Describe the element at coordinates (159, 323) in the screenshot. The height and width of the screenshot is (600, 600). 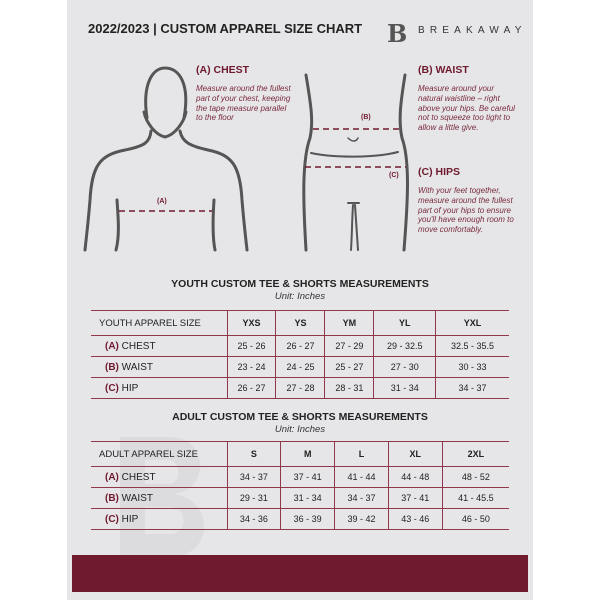
I see `header-cell: YOUTH APPAREL SIZE` at that location.